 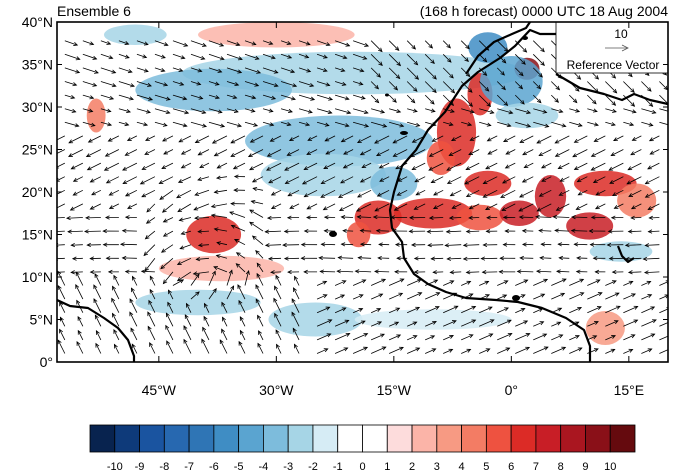 What do you see at coordinates (486, 466) in the screenshot?
I see `colorbar-label-15: 5` at bounding box center [486, 466].